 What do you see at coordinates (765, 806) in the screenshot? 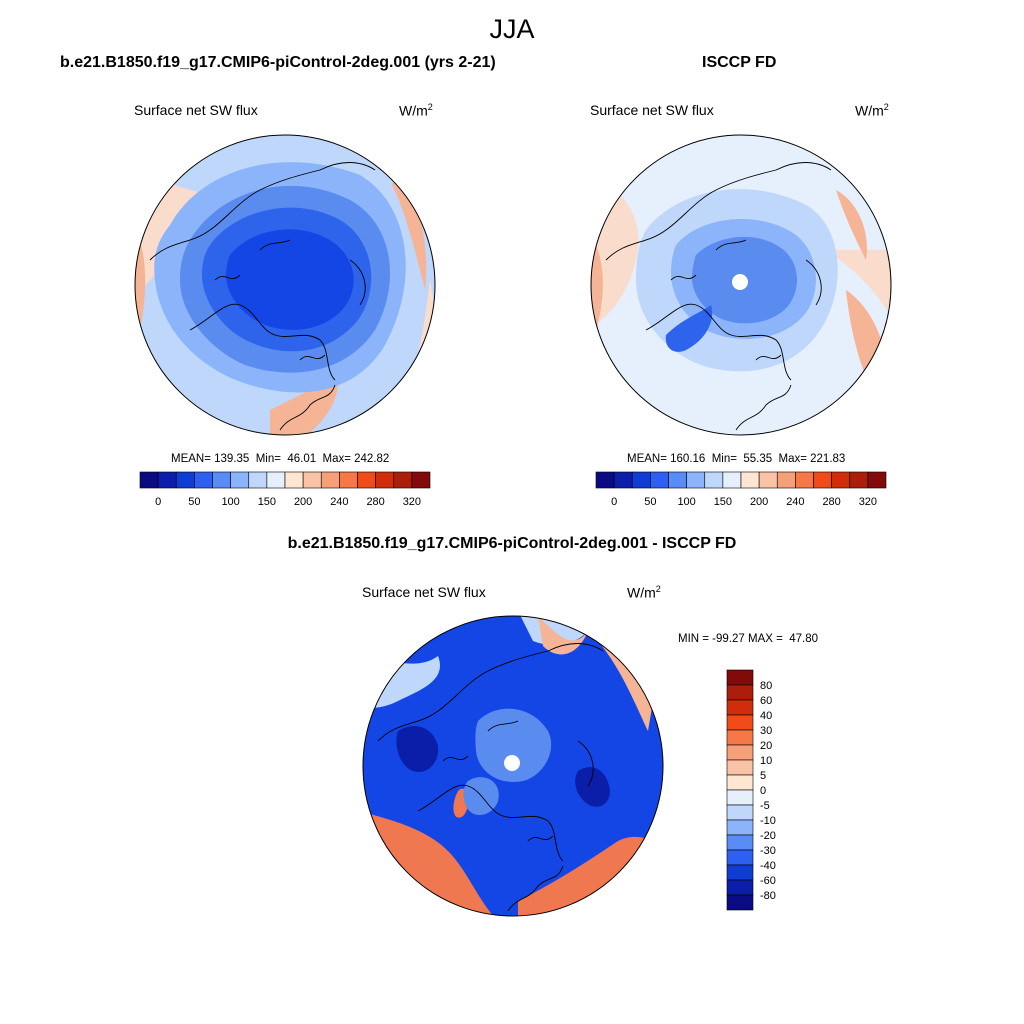
I see `colorbar-tick-label: -5` at bounding box center [765, 806].